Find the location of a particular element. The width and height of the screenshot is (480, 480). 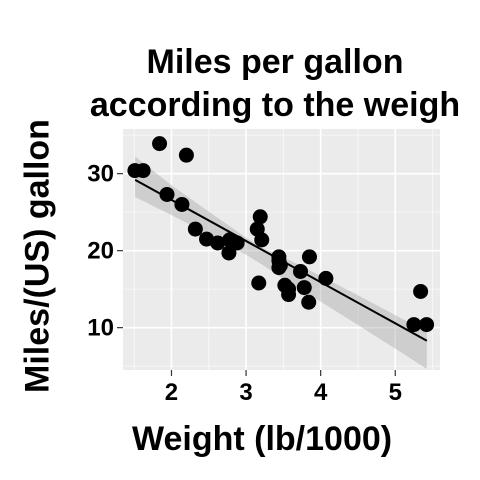

y-axis-title: Miles/(US) gallon is located at coordinates (37, 256).